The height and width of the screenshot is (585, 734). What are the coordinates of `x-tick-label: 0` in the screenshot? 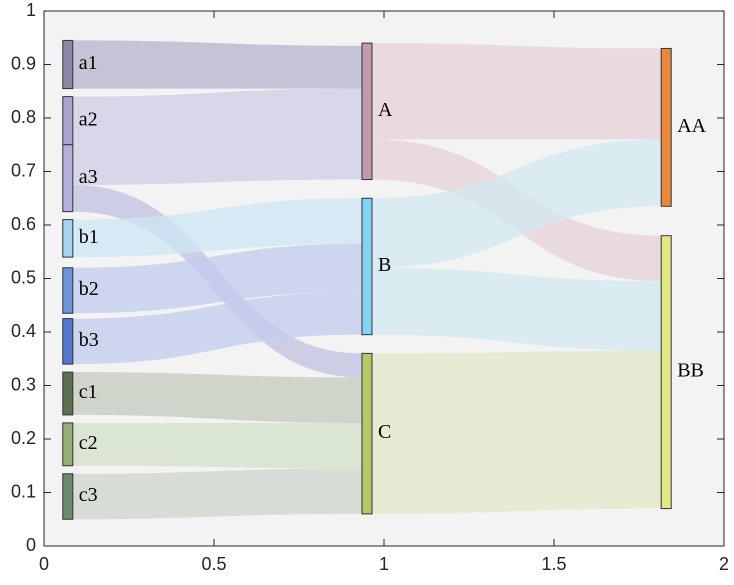 It's located at (44, 564).